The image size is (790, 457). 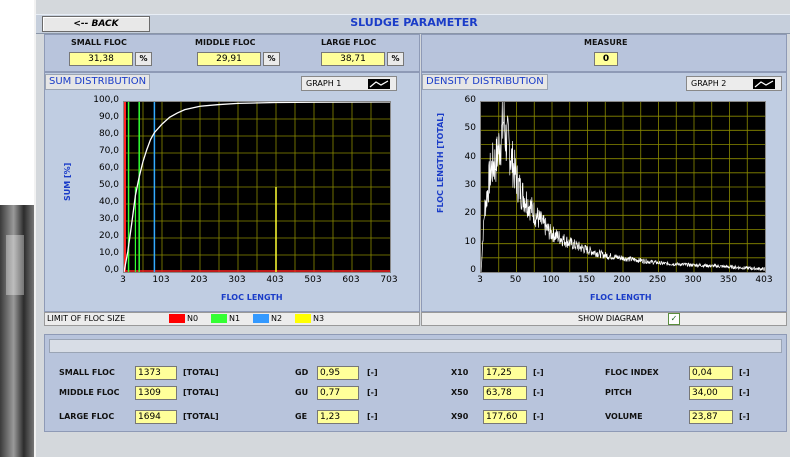 I want to click on stat-label-col3-1: X50, so click(x=460, y=392).